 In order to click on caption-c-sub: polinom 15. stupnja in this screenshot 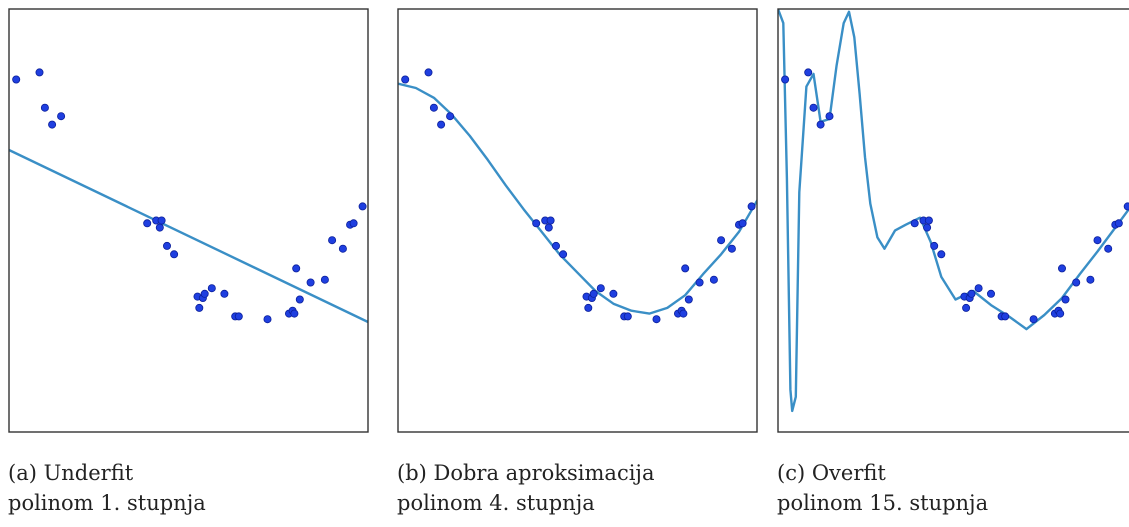, I will do `click(883, 503)`.